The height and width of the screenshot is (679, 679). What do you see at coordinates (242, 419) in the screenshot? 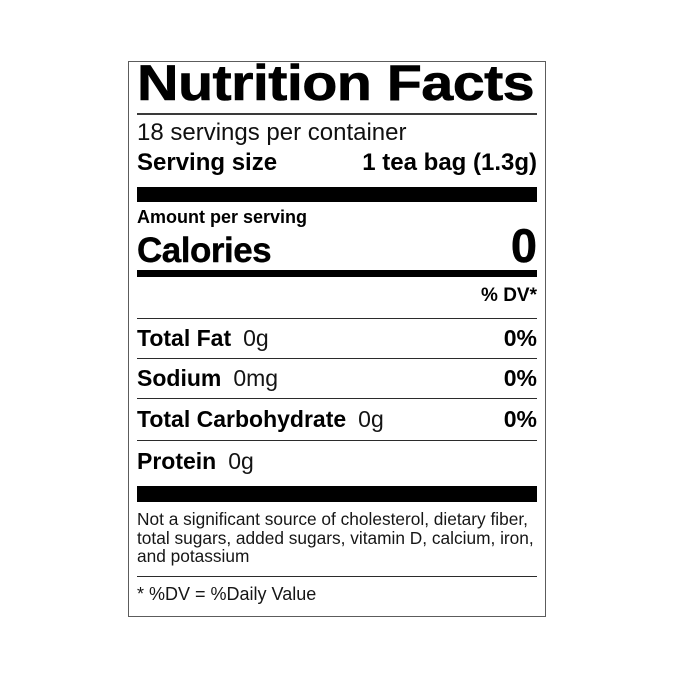
I see `nutrient-name: Total Carbohydrate` at bounding box center [242, 419].